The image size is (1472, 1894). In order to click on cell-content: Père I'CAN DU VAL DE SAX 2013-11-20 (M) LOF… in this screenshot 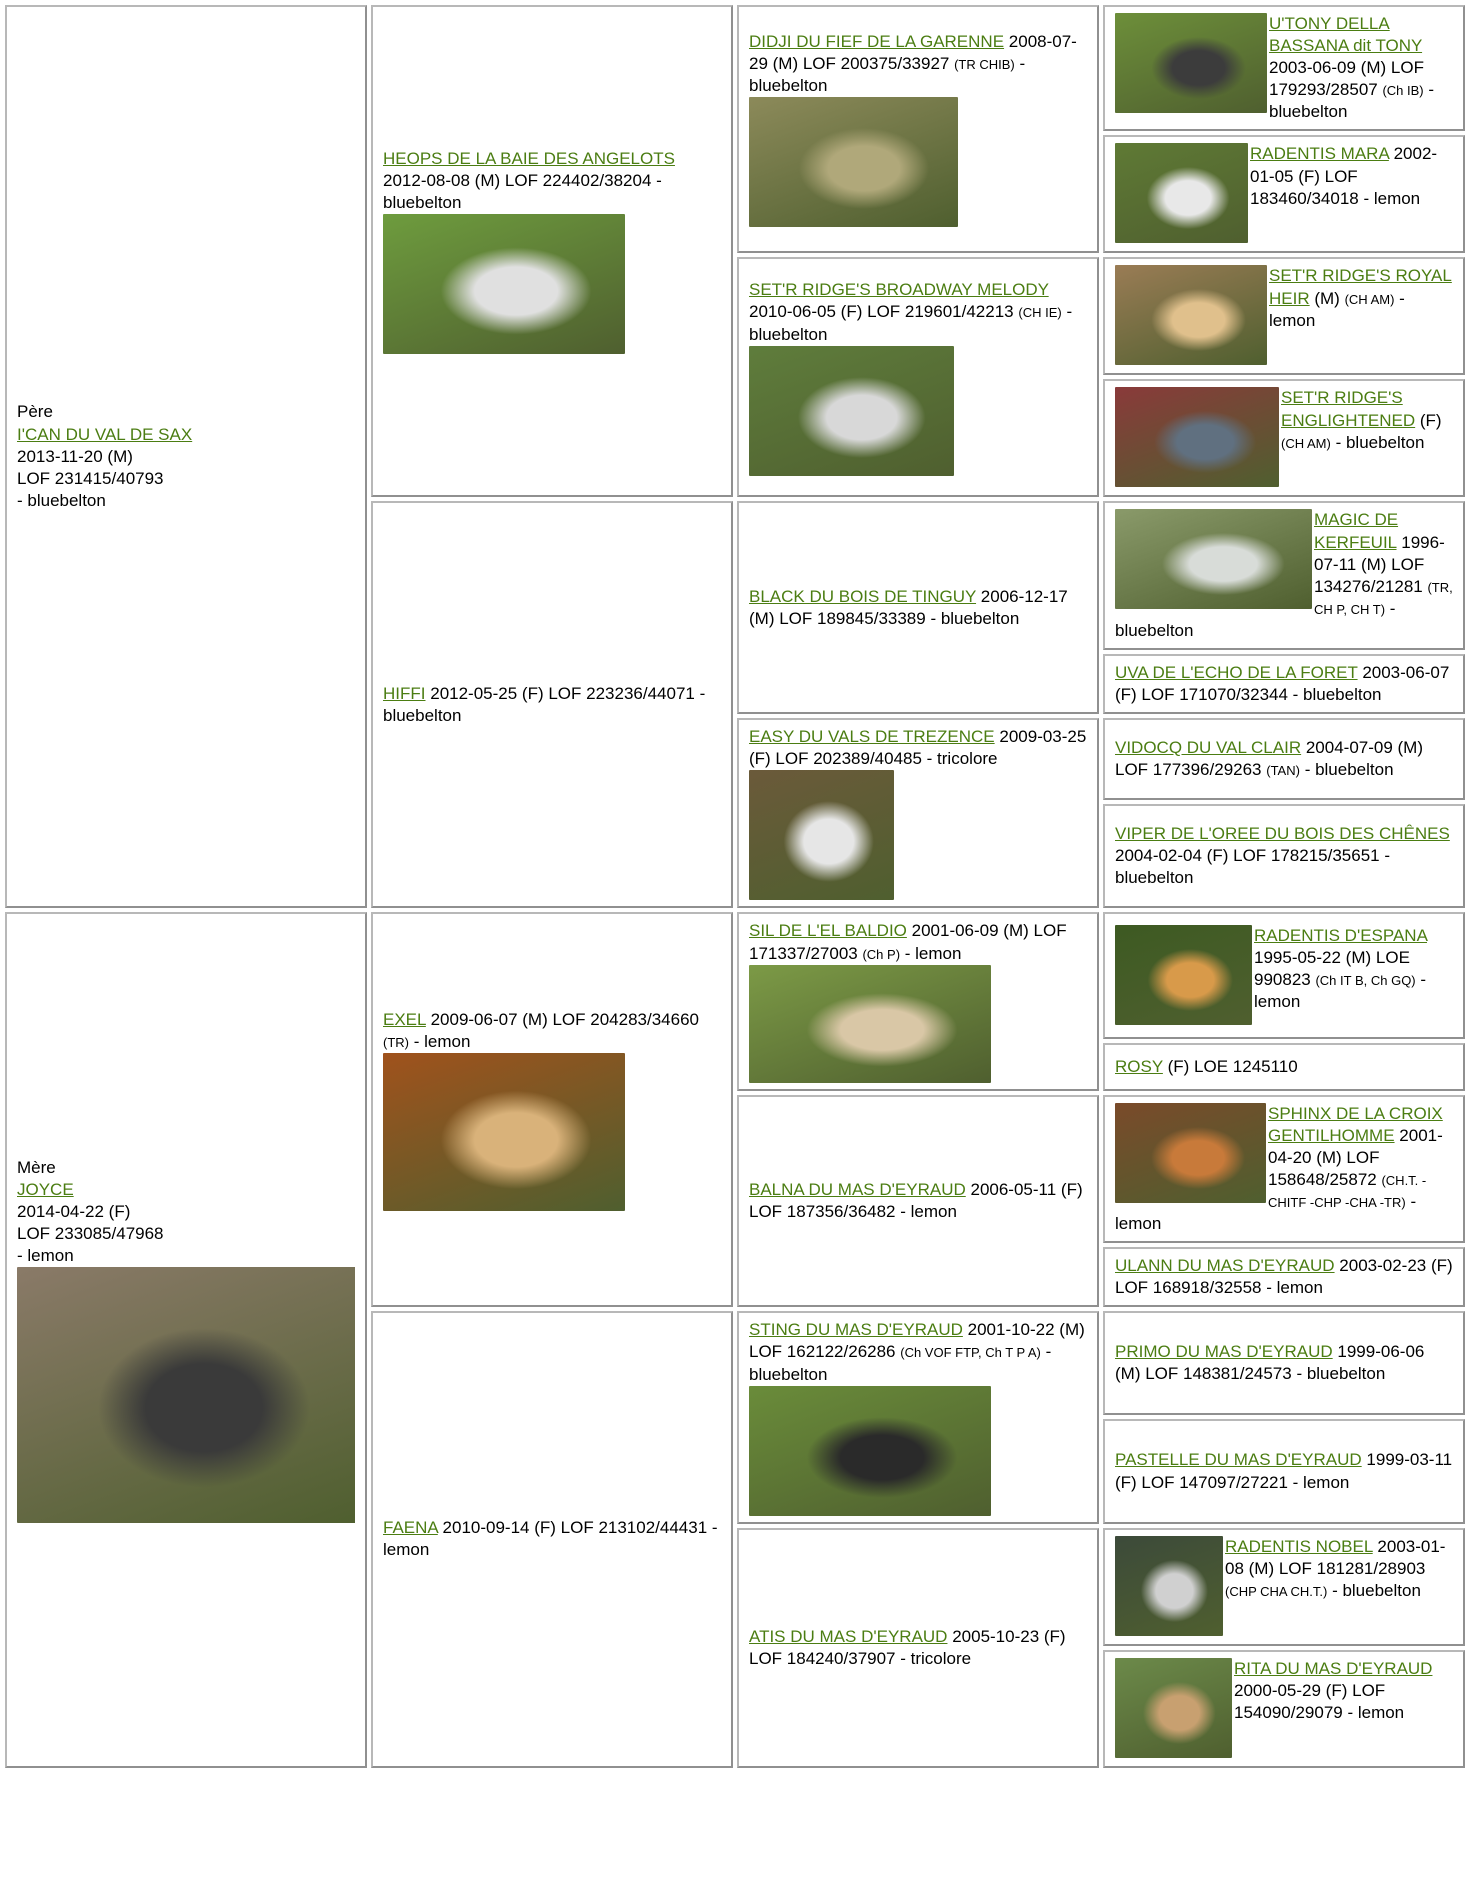, I will do `click(186, 456)`.